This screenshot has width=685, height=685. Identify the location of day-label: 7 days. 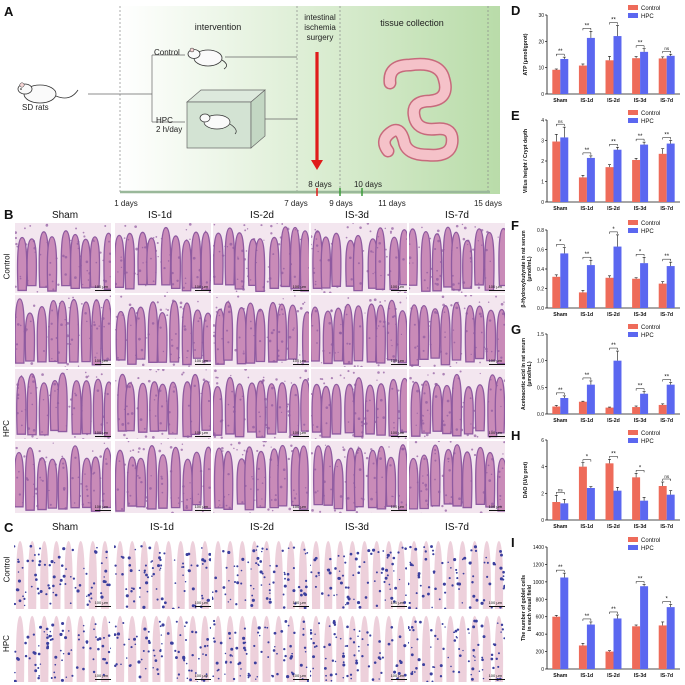
(296, 203).